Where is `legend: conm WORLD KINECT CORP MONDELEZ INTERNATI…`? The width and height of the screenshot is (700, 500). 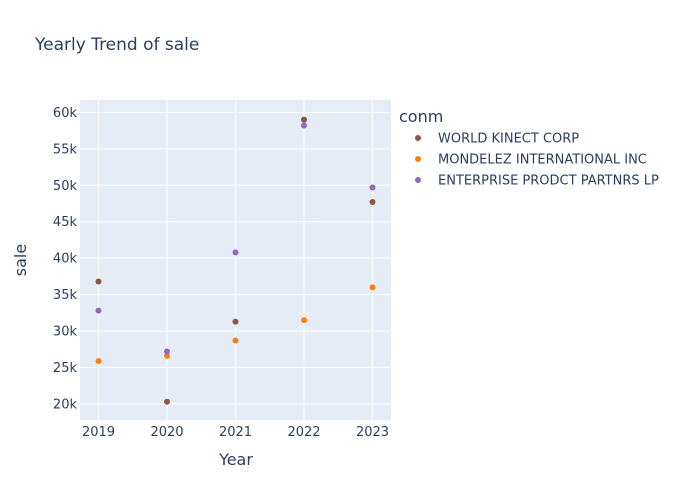
legend: conm WORLD KINECT CORP MONDELEZ INTERNATI… is located at coordinates (529, 148).